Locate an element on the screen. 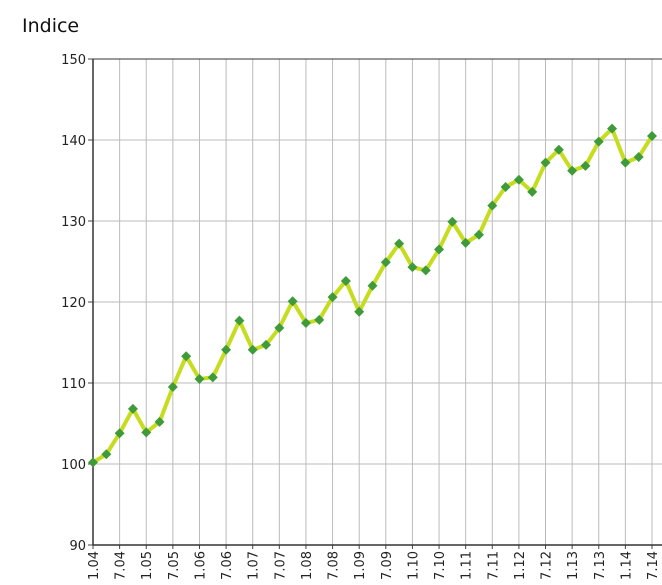  chart-title: Indice is located at coordinates (50, 26).